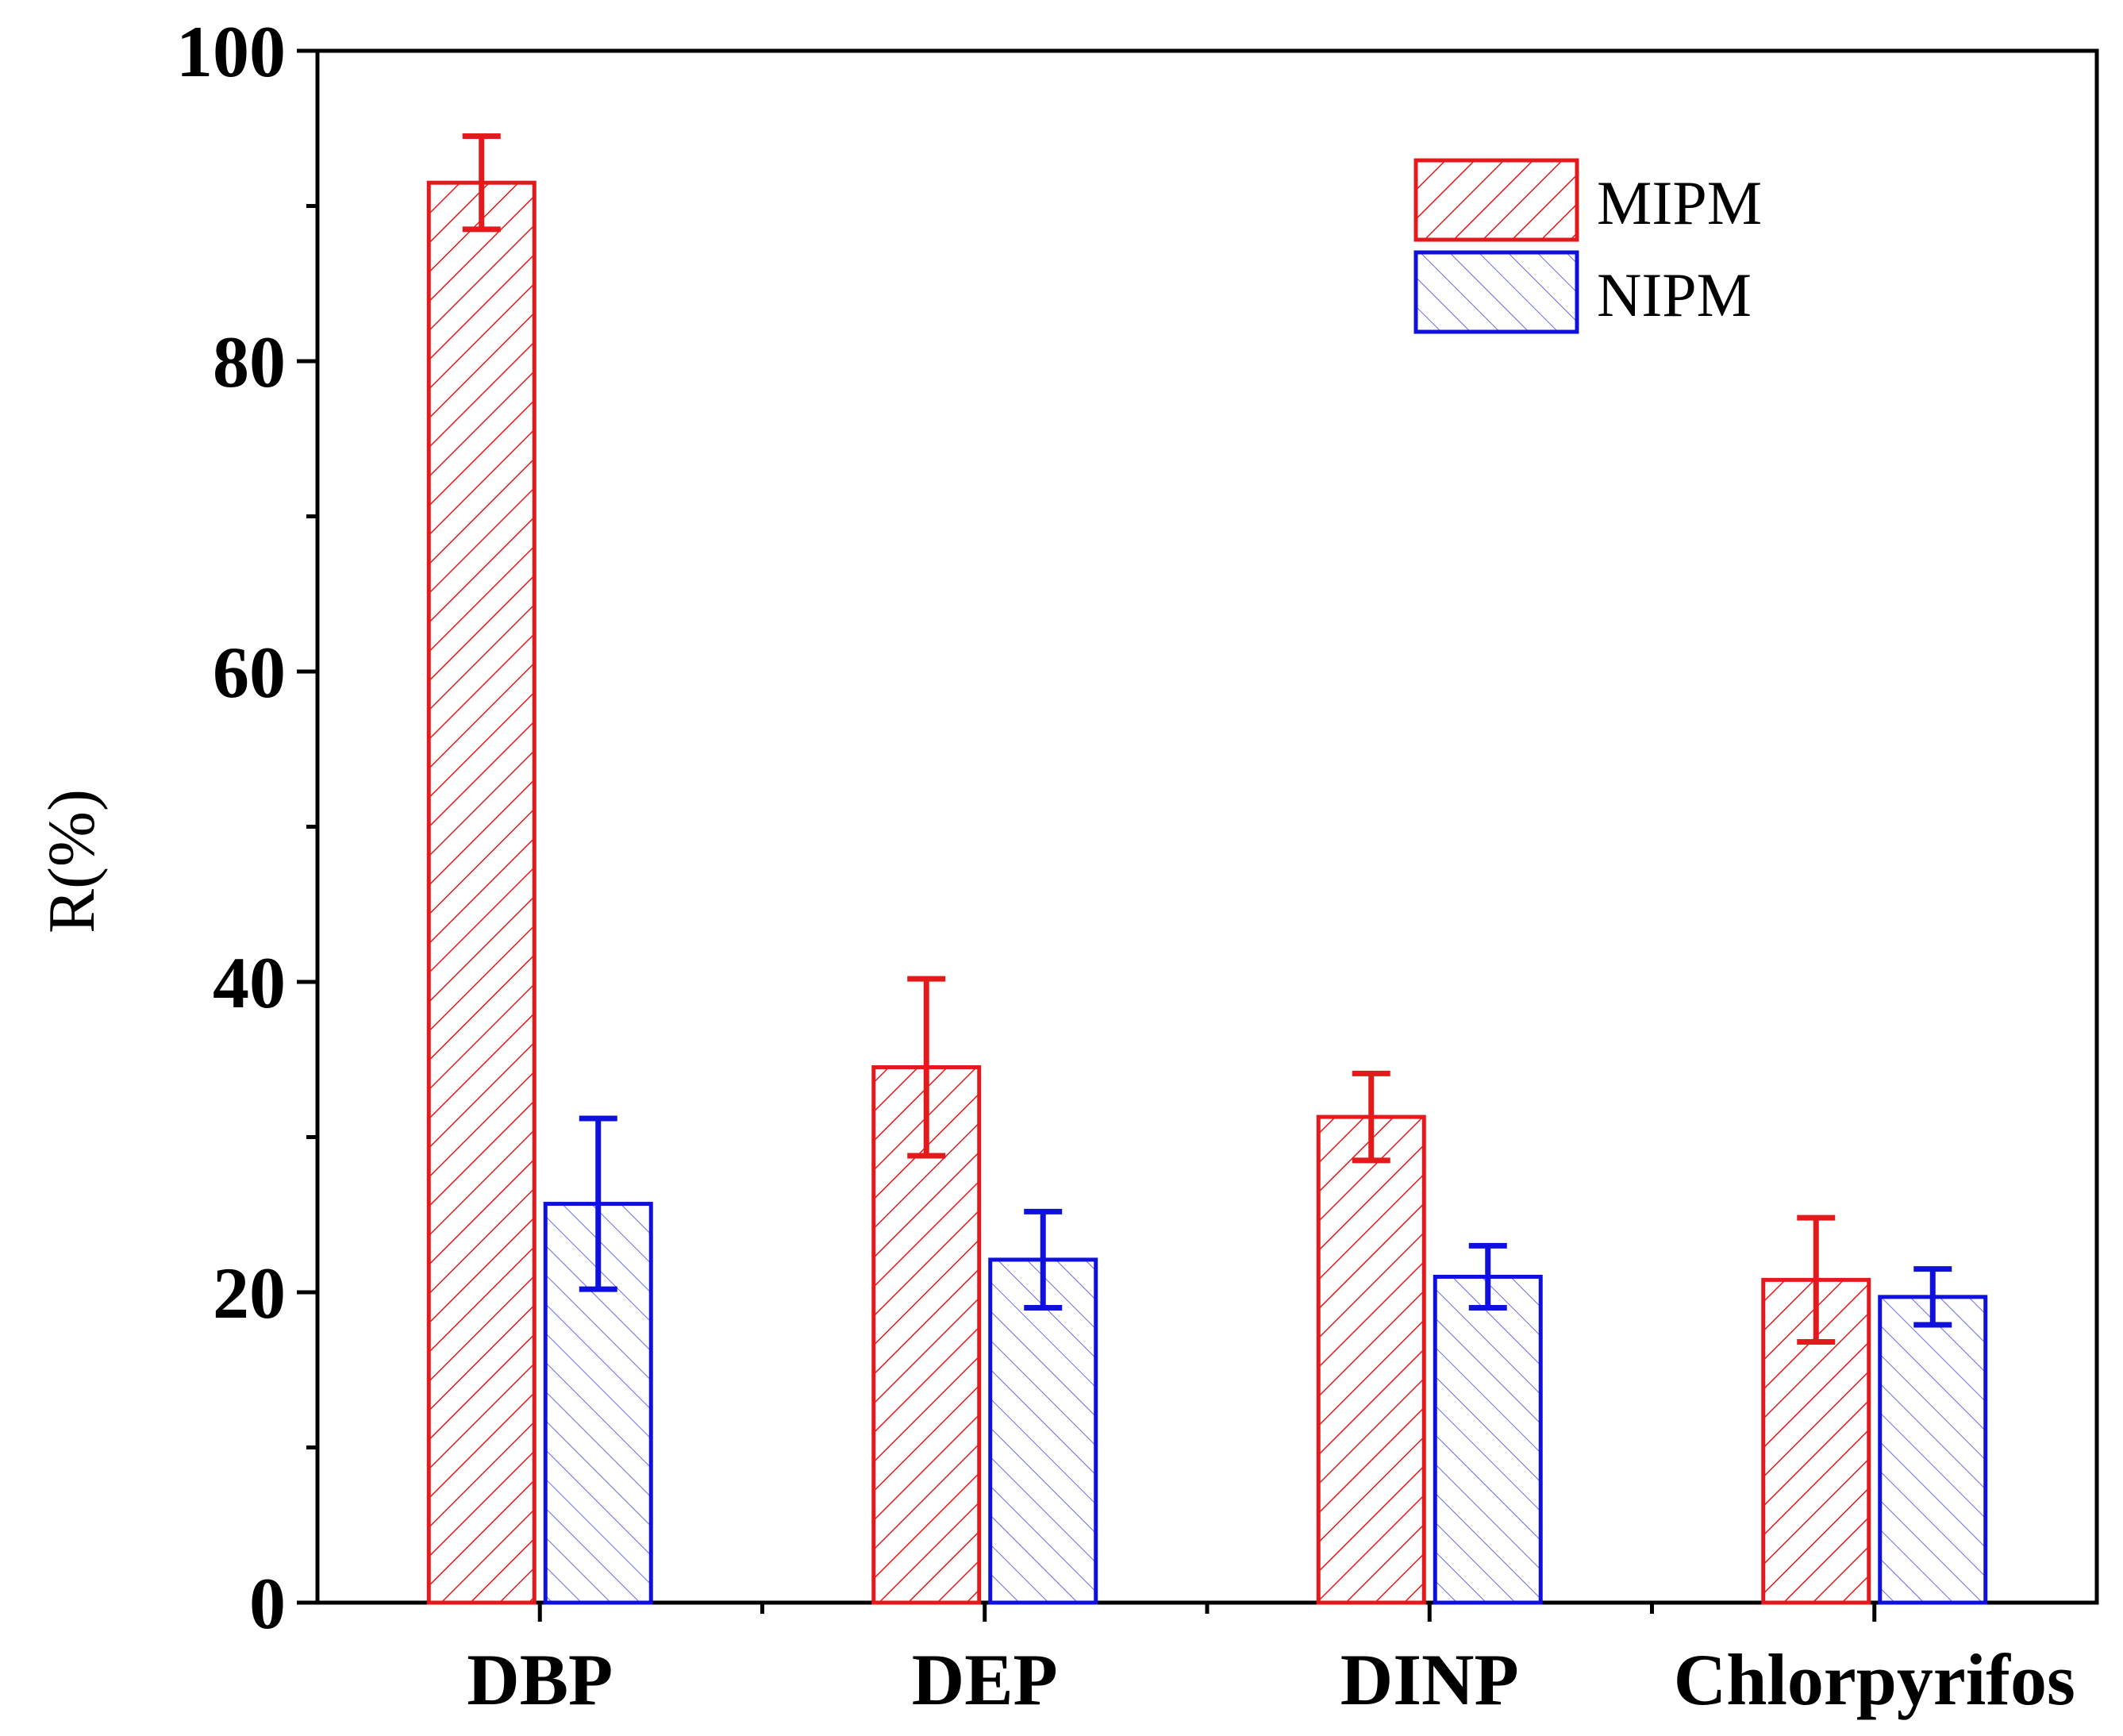  I want to click on y-tick-label-40: 40, so click(249, 982).